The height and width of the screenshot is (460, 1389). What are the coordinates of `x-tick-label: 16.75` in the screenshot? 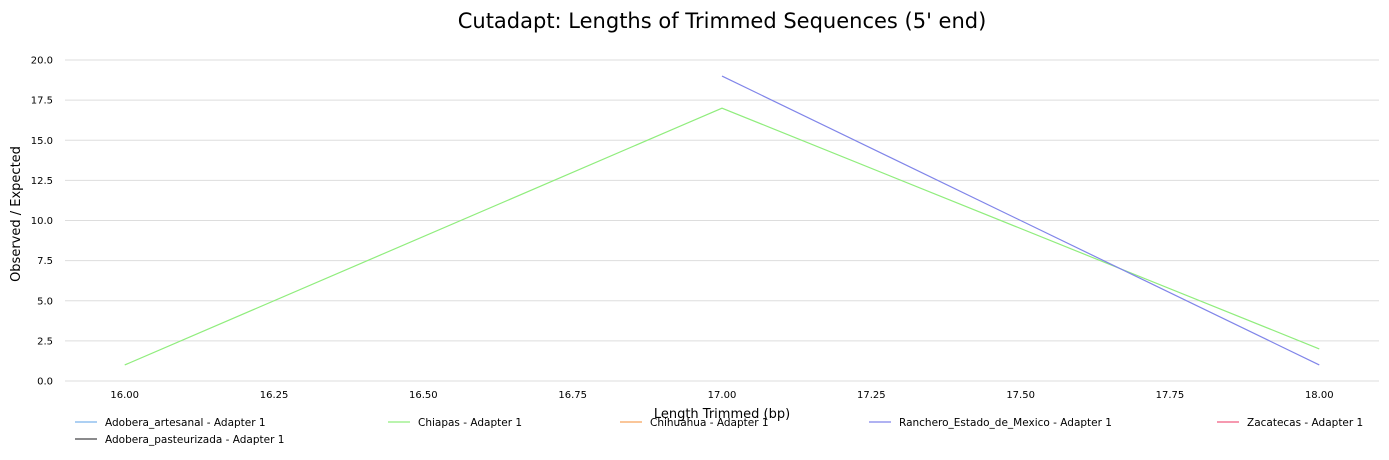 It's located at (572, 395).